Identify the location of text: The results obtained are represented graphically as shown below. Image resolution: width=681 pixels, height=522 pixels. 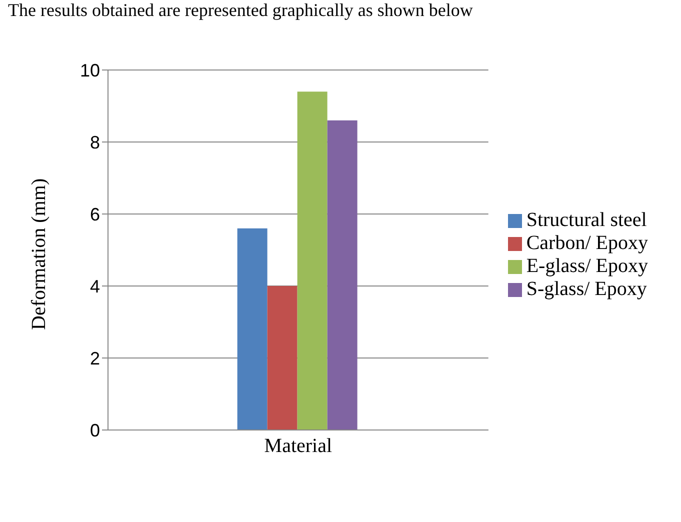
(241, 10).